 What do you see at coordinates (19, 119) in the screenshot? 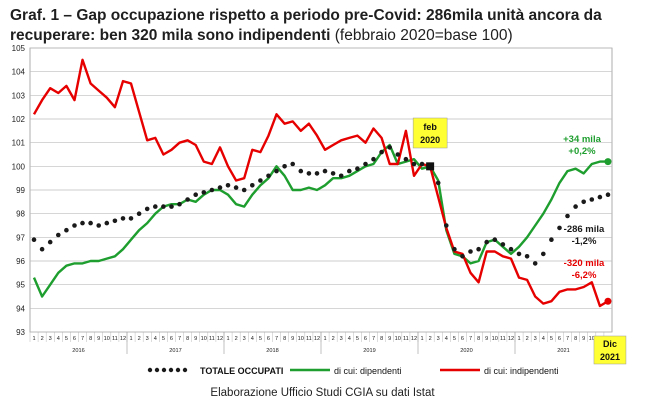
I see `y-tick-label: 102` at bounding box center [19, 119].